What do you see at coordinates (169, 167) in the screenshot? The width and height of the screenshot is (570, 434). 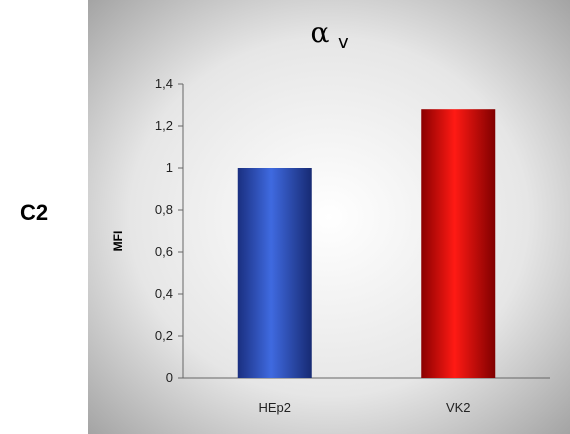 I see `y-tick-label: 1` at bounding box center [169, 167].